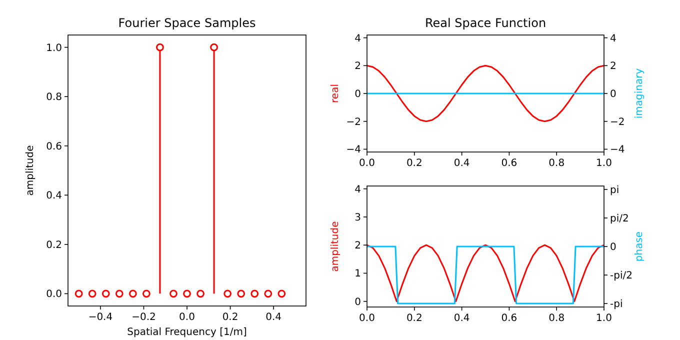  I want to click on x-tick-label: −0.4, so click(100, 317).